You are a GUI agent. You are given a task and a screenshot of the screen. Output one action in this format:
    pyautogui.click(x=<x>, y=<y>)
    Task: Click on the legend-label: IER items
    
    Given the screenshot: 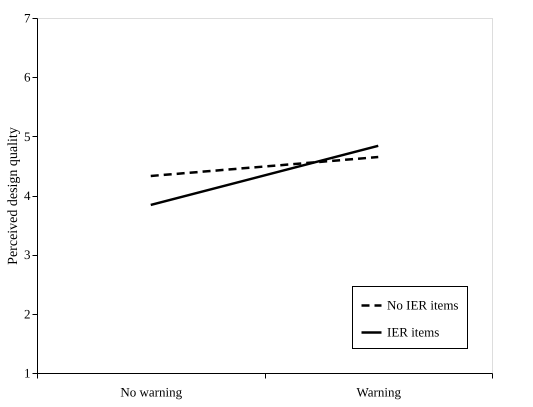 What is the action you would take?
    pyautogui.click(x=413, y=332)
    